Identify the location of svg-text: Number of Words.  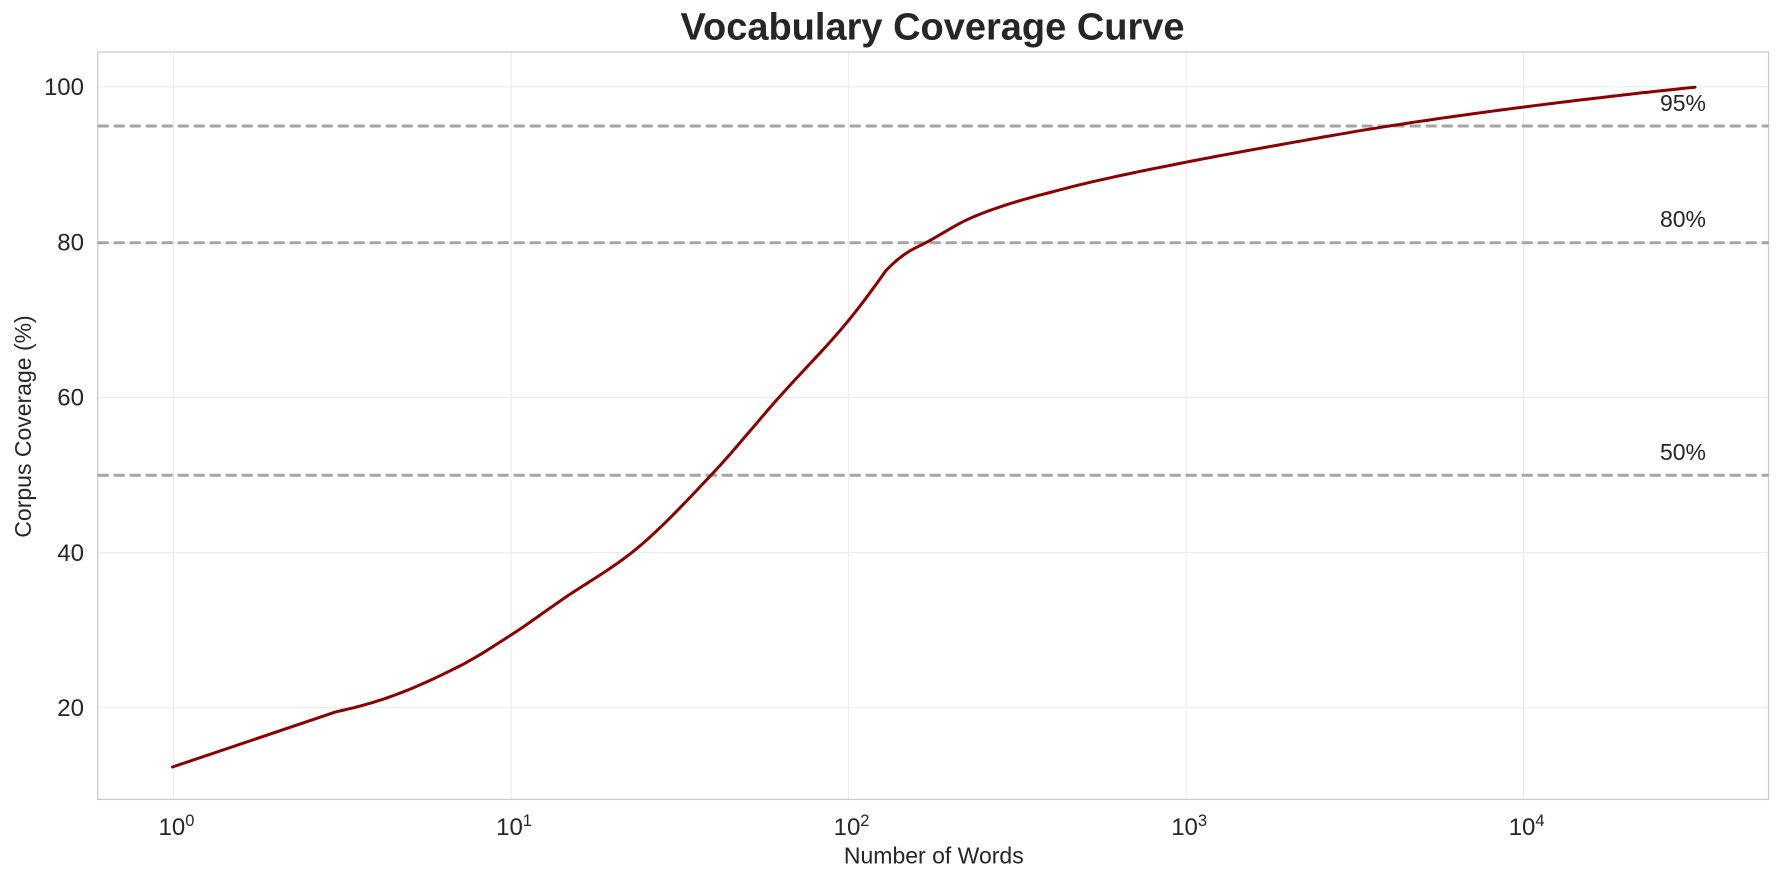
(934, 856).